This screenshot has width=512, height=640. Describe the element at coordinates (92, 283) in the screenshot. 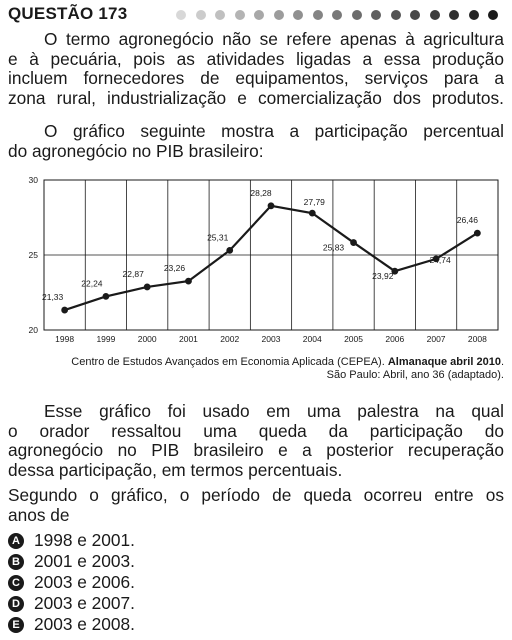

I see `data-label: 22,24` at that location.